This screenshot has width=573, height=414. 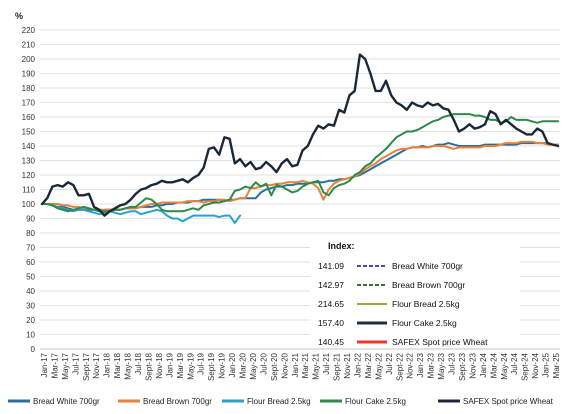 I want to click on y-tick-label: 180, so click(x=29, y=88).